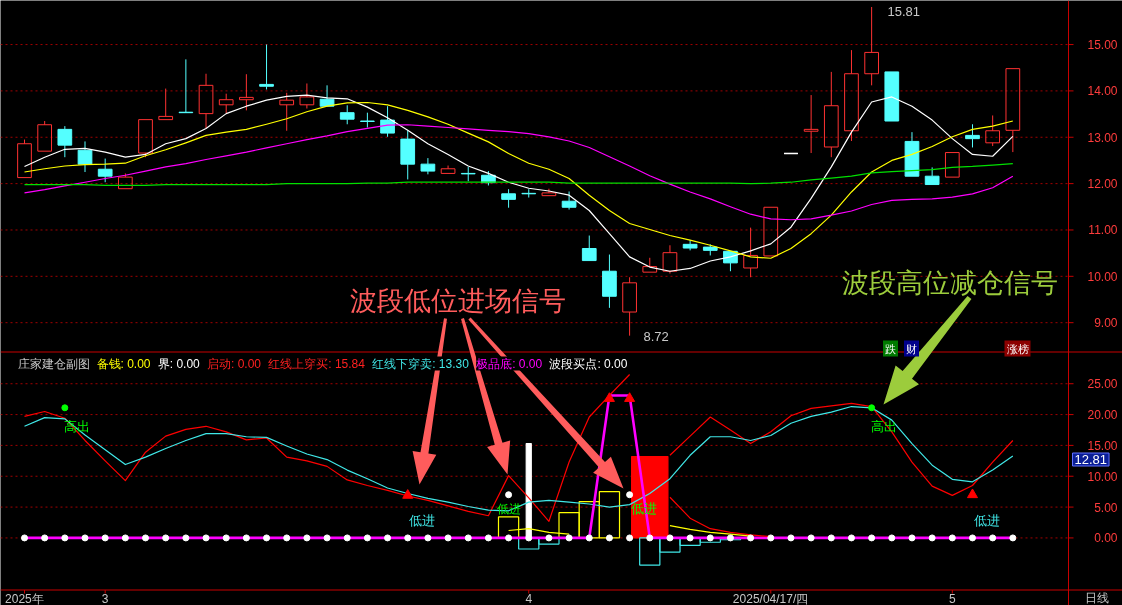 This screenshot has height=605, width=1122. Describe the element at coordinates (53, 363) in the screenshot. I see `chart-title: 庄家建仓副图` at that location.